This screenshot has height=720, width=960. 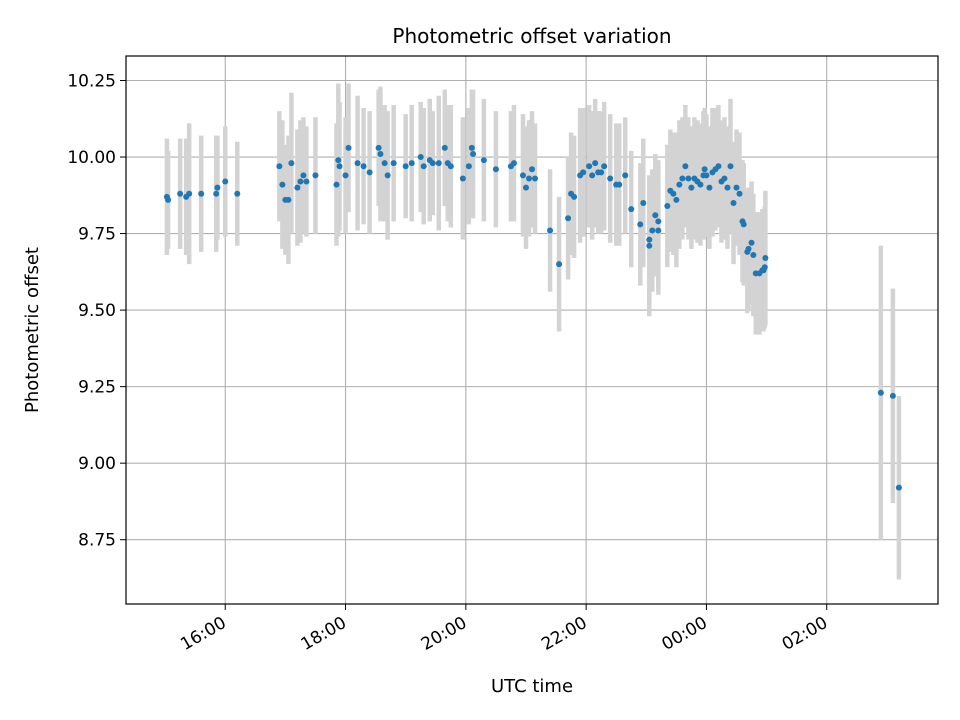 I want to click on x-axis-label: UTC time, so click(x=532, y=686).